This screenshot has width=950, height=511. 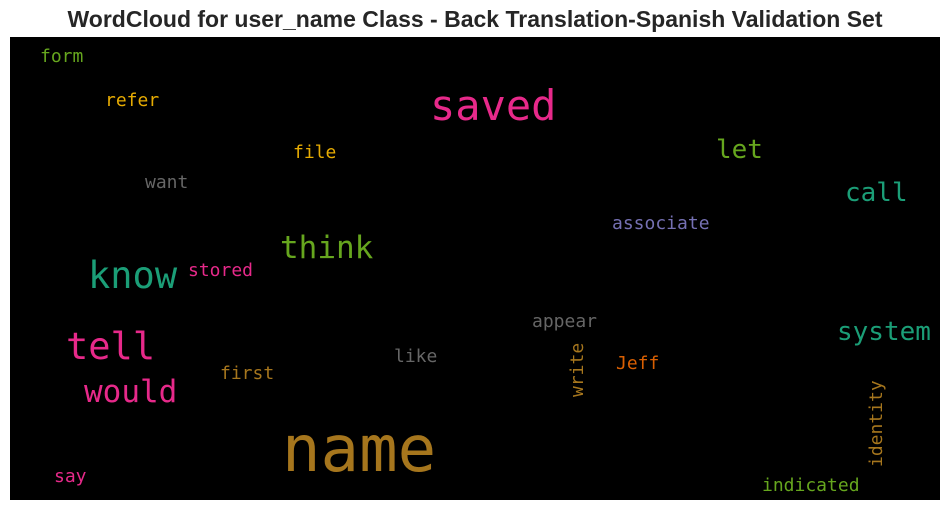 What do you see at coordinates (111, 346) in the screenshot?
I see `word-tell: tell` at bounding box center [111, 346].